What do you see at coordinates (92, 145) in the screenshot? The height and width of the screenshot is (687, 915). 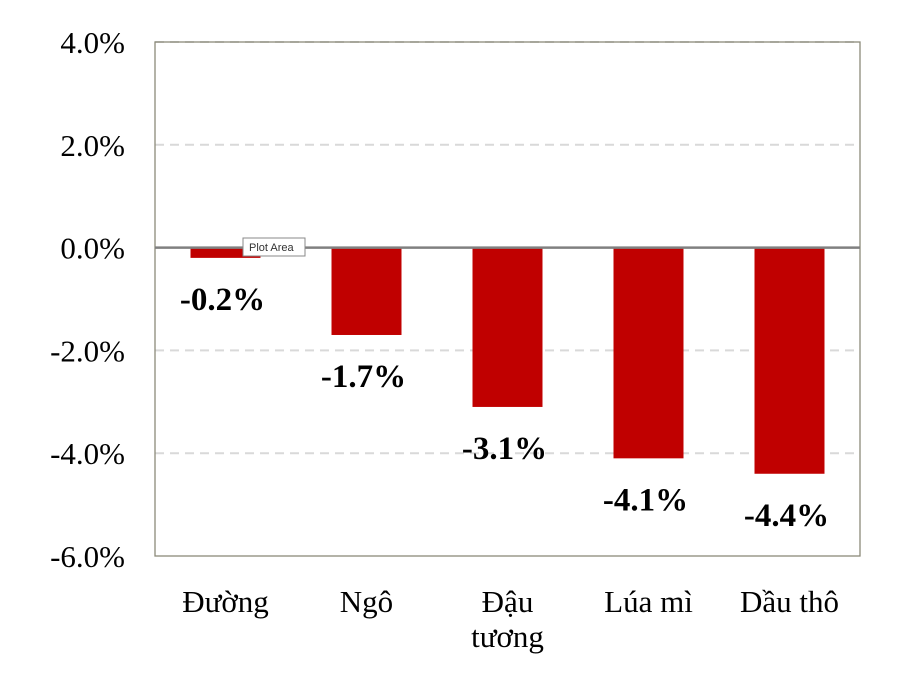 I see `y-tick-label: 2.0%` at bounding box center [92, 145].